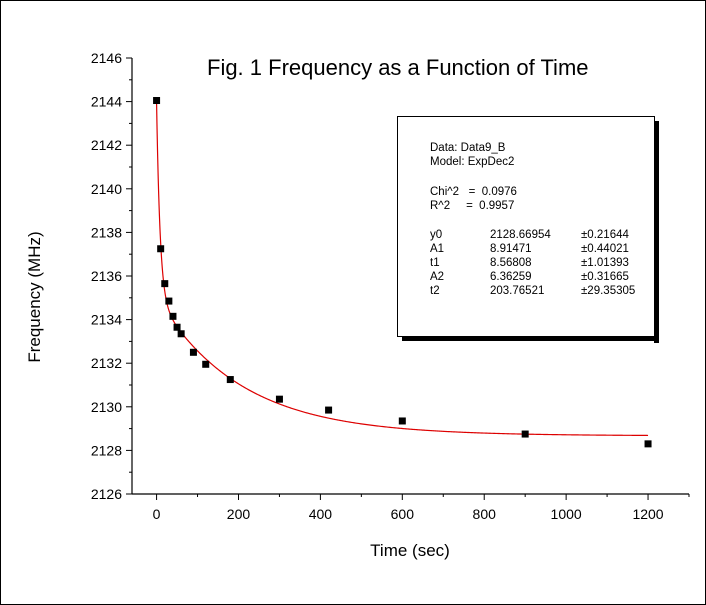 Image resolution: width=706 pixels, height=605 pixels. What do you see at coordinates (106, 407) in the screenshot?
I see `y-tick-label: 2130` at bounding box center [106, 407].